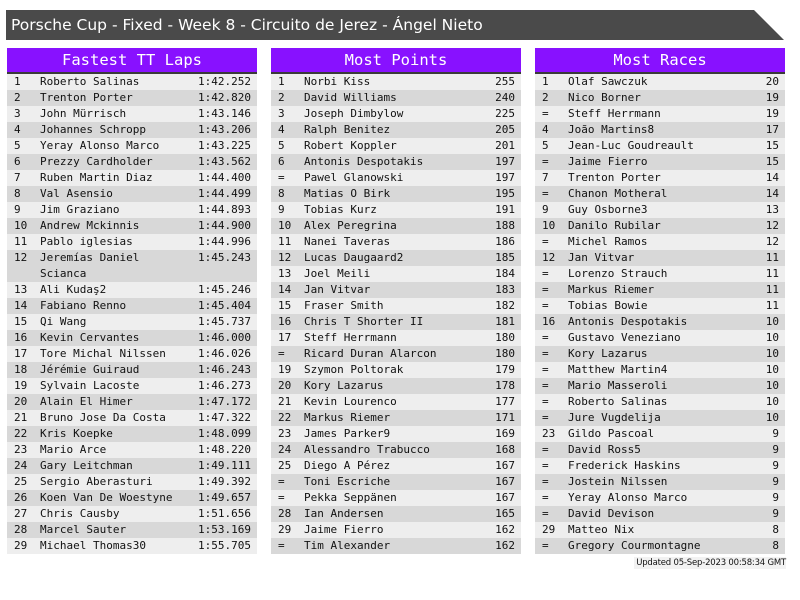  Describe the element at coordinates (614, 417) in the screenshot. I see `driver-name-cell: Jure Vugdelija` at that location.